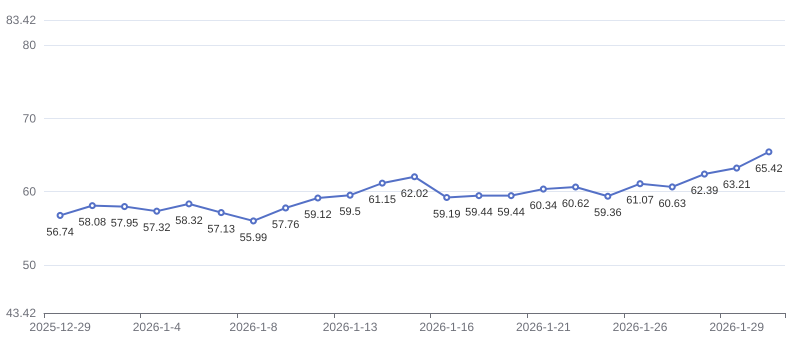 This screenshot has height=348, width=799. What do you see at coordinates (253, 327) in the screenshot?
I see `x-tick-label: 2026-1-8` at bounding box center [253, 327].